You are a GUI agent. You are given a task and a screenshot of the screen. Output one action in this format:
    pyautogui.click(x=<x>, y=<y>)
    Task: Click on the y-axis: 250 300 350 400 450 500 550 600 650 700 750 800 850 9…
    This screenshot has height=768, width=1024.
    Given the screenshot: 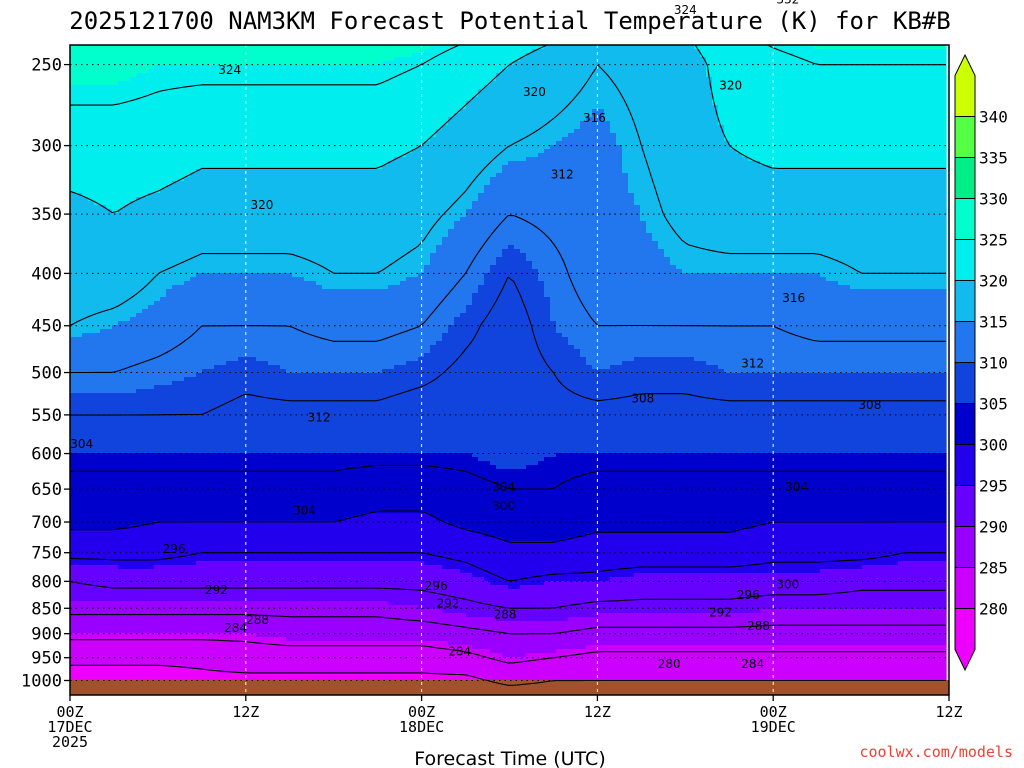 What is the action you would take?
    pyautogui.click(x=45, y=374)
    